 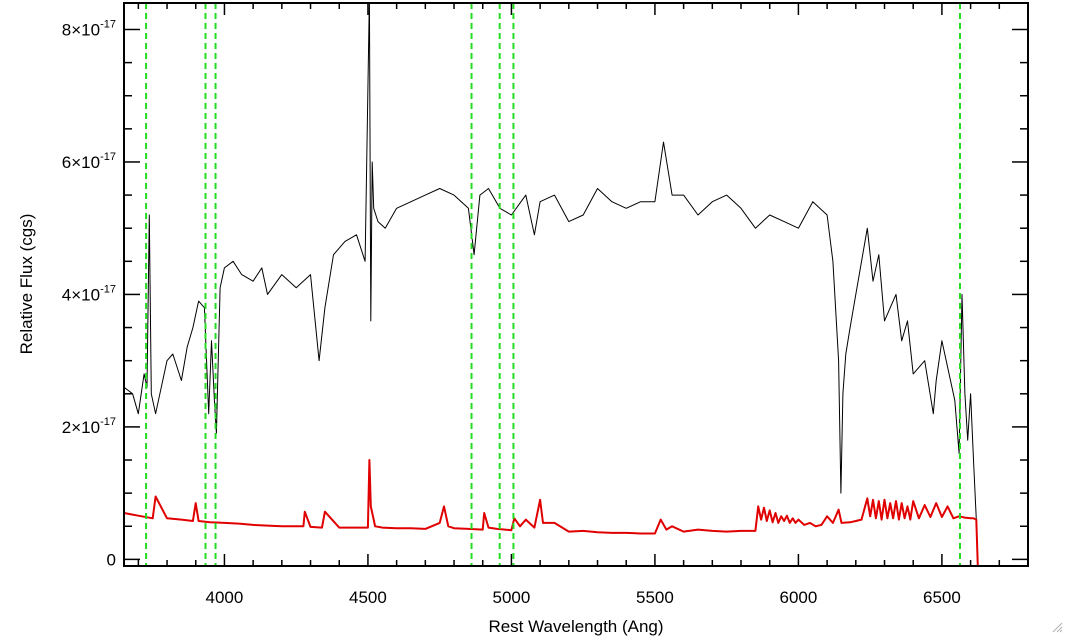 What do you see at coordinates (576, 512) in the screenshot?
I see `model-series-line` at bounding box center [576, 512].